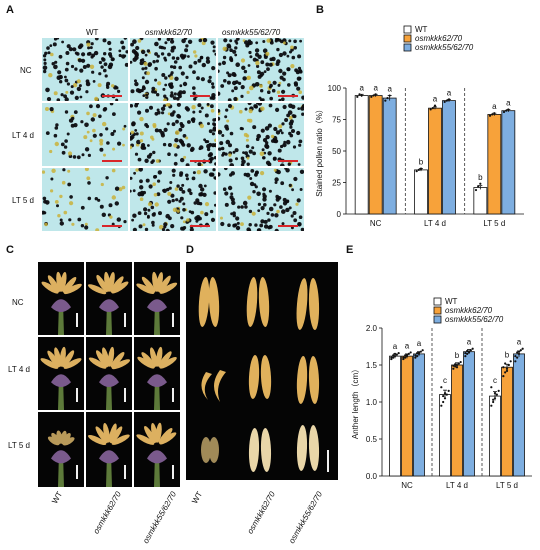 The height and width of the screenshot is (550, 540). What do you see at coordinates (26, 70) in the screenshot?
I see `a-row-nc: NC` at bounding box center [26, 70].